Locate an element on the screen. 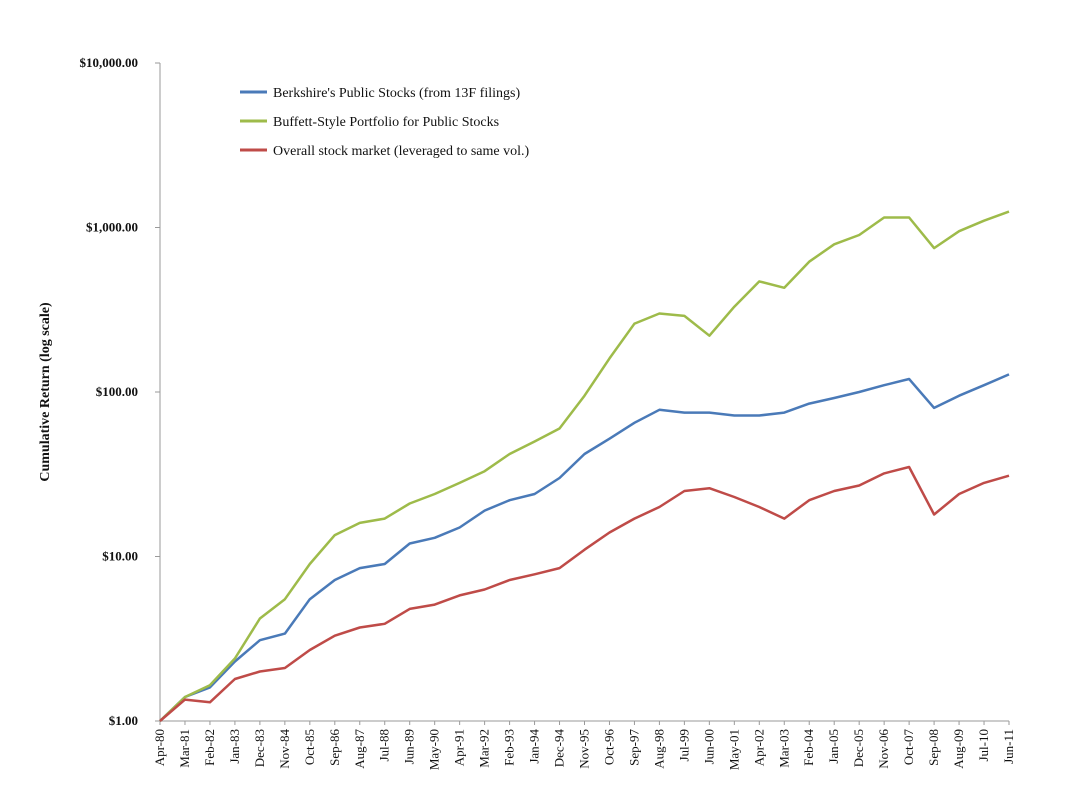  x-tick-label: Feb-93 is located at coordinates (509, 747).